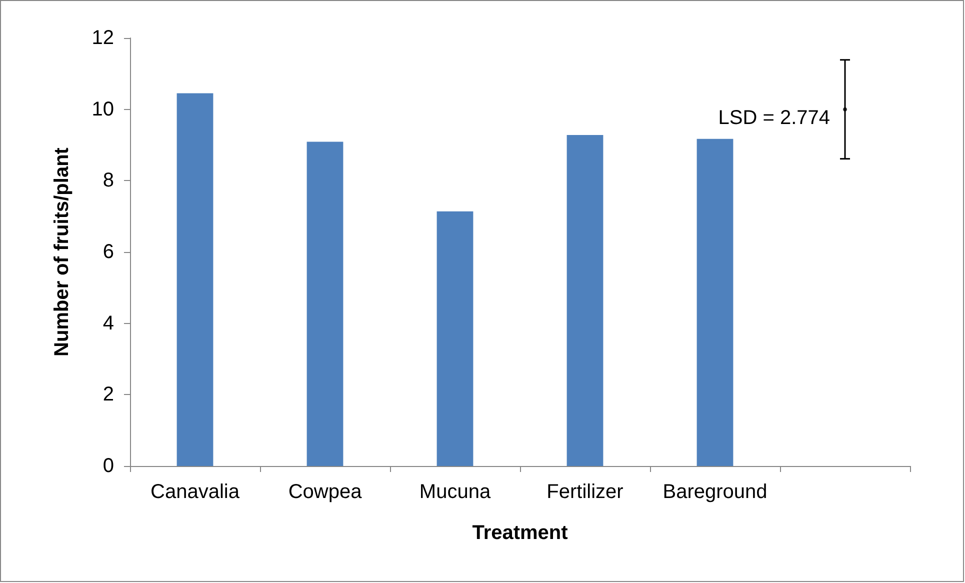 Image resolution: width=965 pixels, height=583 pixels. What do you see at coordinates (774, 118) in the screenshot?
I see `annotation: LSD = 2.774` at bounding box center [774, 118].